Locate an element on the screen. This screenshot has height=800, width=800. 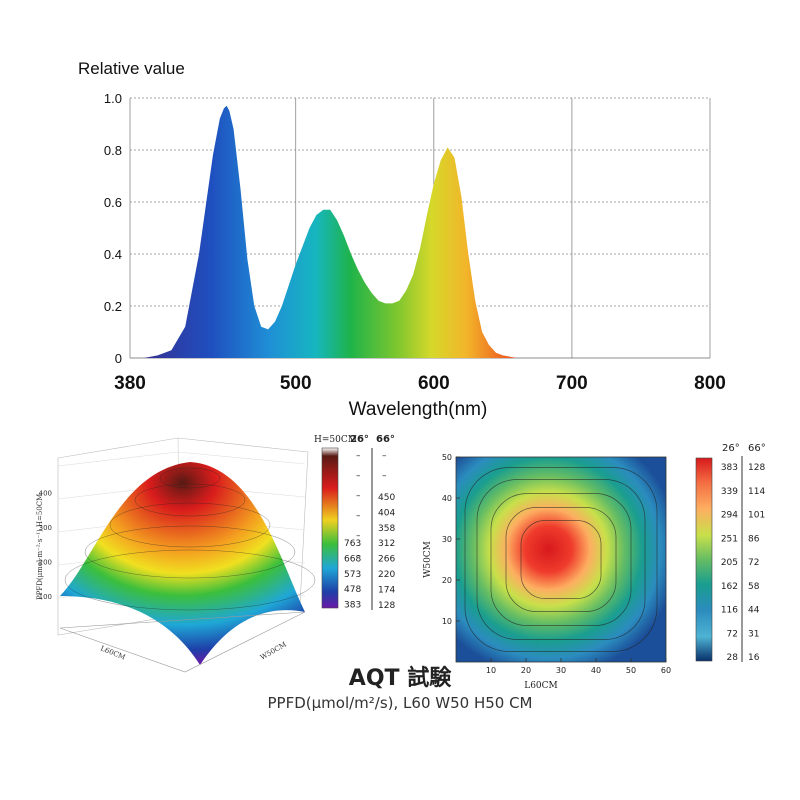
surface-legend-value-26: 478 is located at coordinates (352, 590).